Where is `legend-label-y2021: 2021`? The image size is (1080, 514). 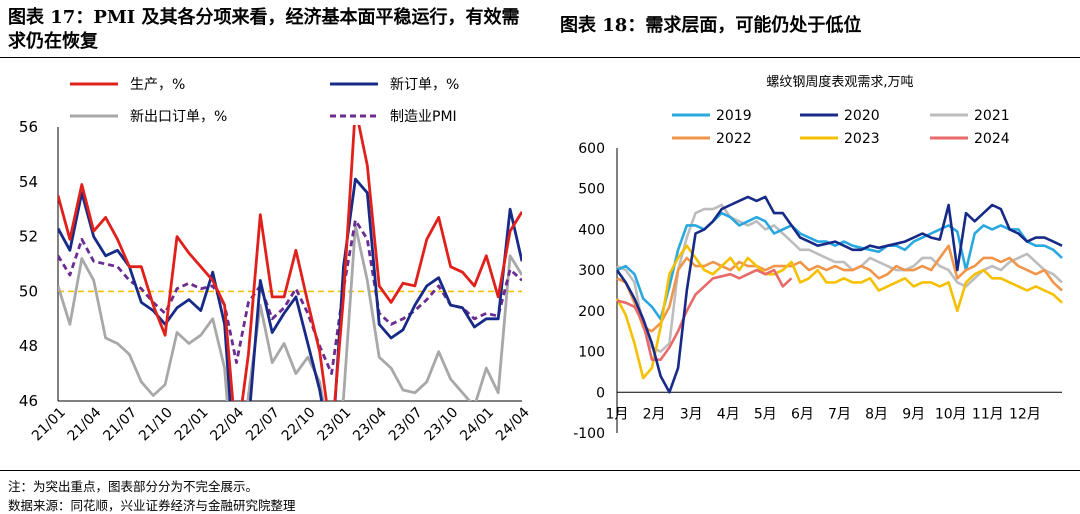
legend-label-y2021: 2021 is located at coordinates (992, 116).